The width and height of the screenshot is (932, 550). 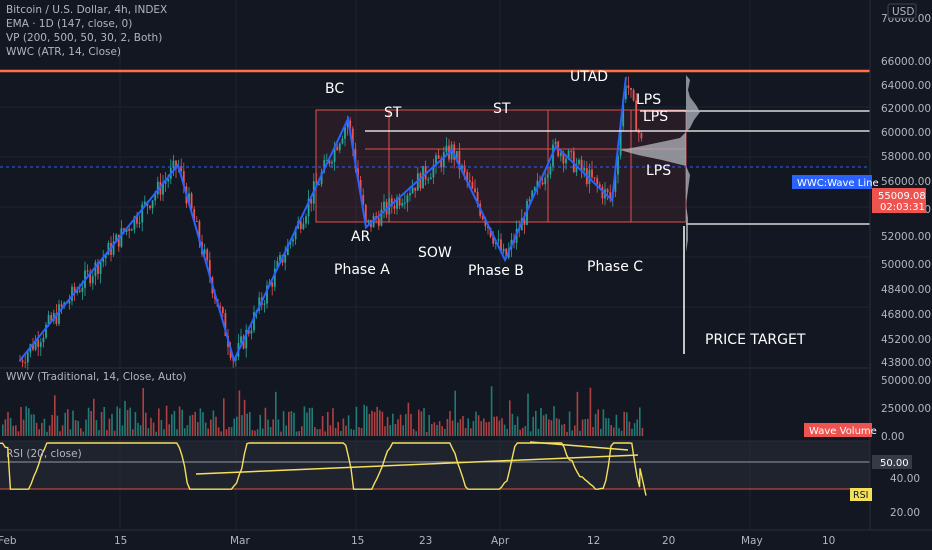 What do you see at coordinates (901, 265) in the screenshot?
I see `price-axis` at bounding box center [901, 265].